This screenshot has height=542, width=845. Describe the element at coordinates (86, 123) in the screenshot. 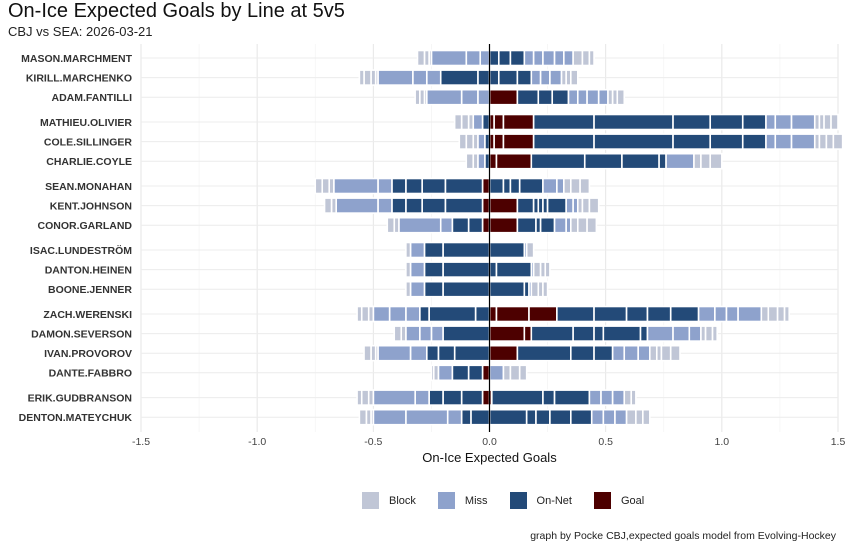

I see `player-label: MATHIEU.OLIVIER` at that location.